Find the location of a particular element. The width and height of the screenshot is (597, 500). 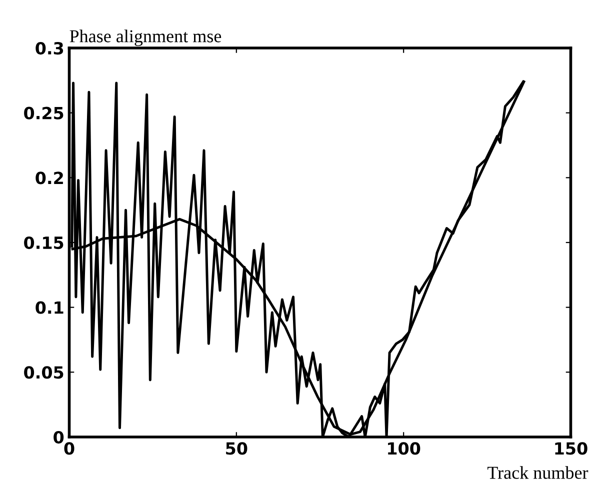

y-tick-label: 0.15 is located at coordinates (44, 243).